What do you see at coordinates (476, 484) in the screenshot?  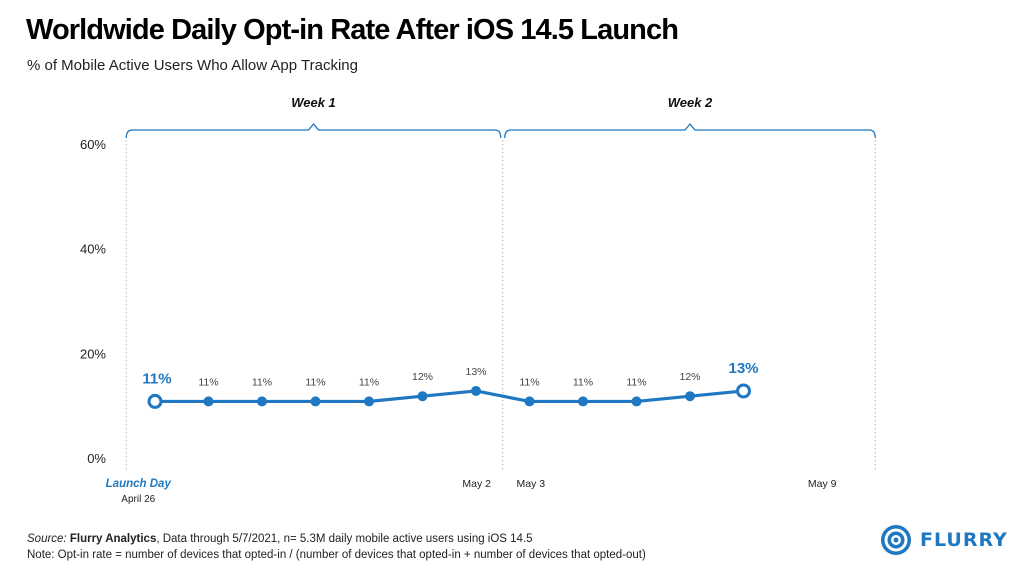 I see `x-axis-label: May 2` at bounding box center [476, 484].